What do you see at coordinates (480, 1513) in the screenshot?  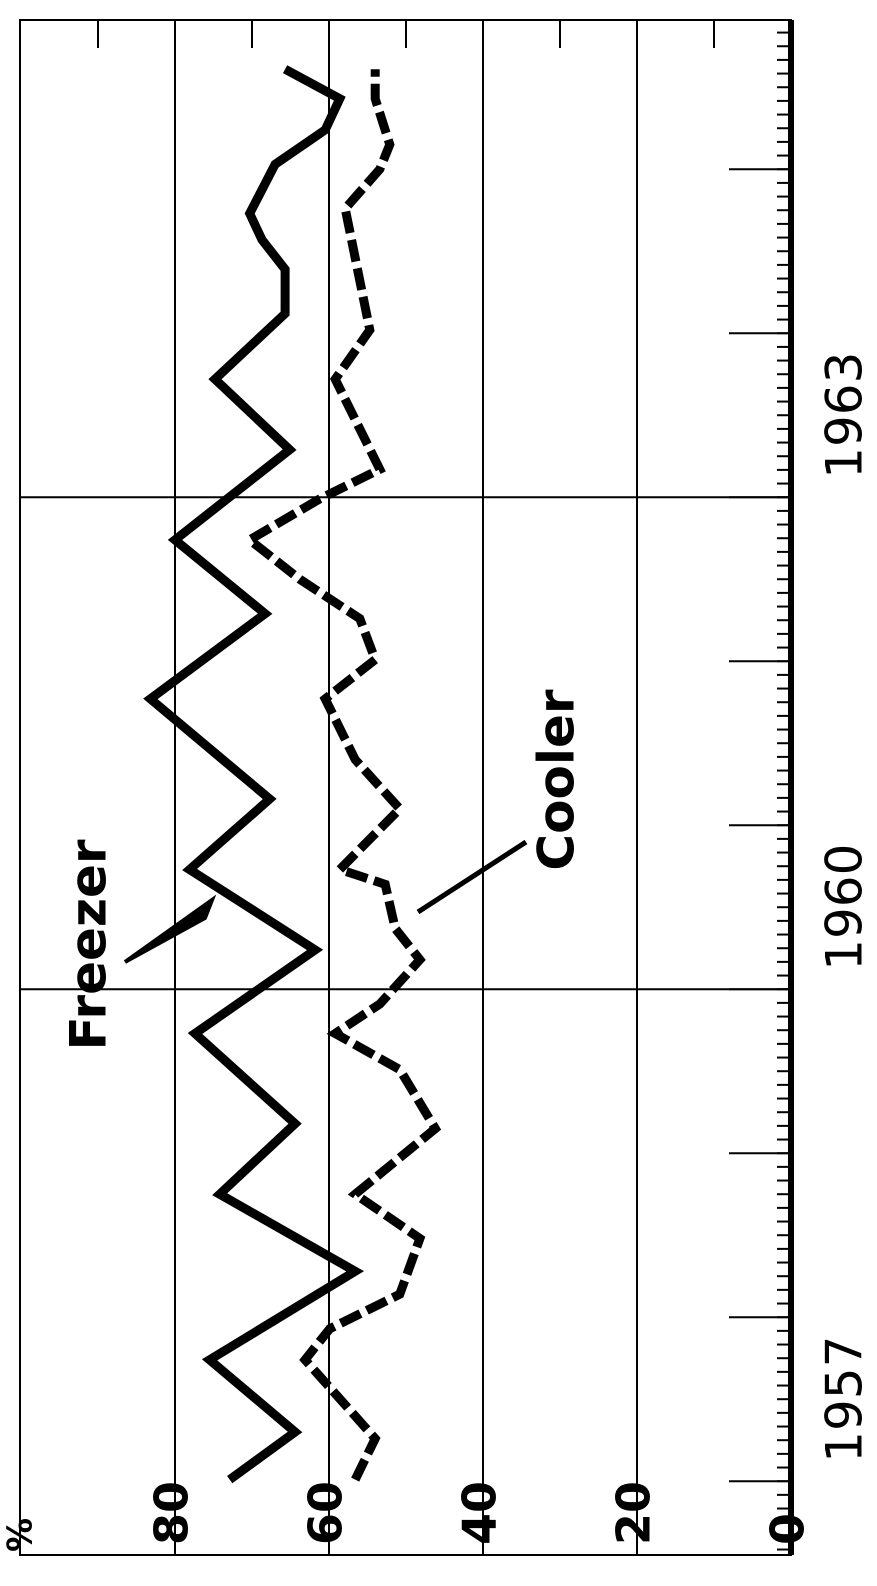 I see `y-tick-label: 40` at bounding box center [480, 1513].